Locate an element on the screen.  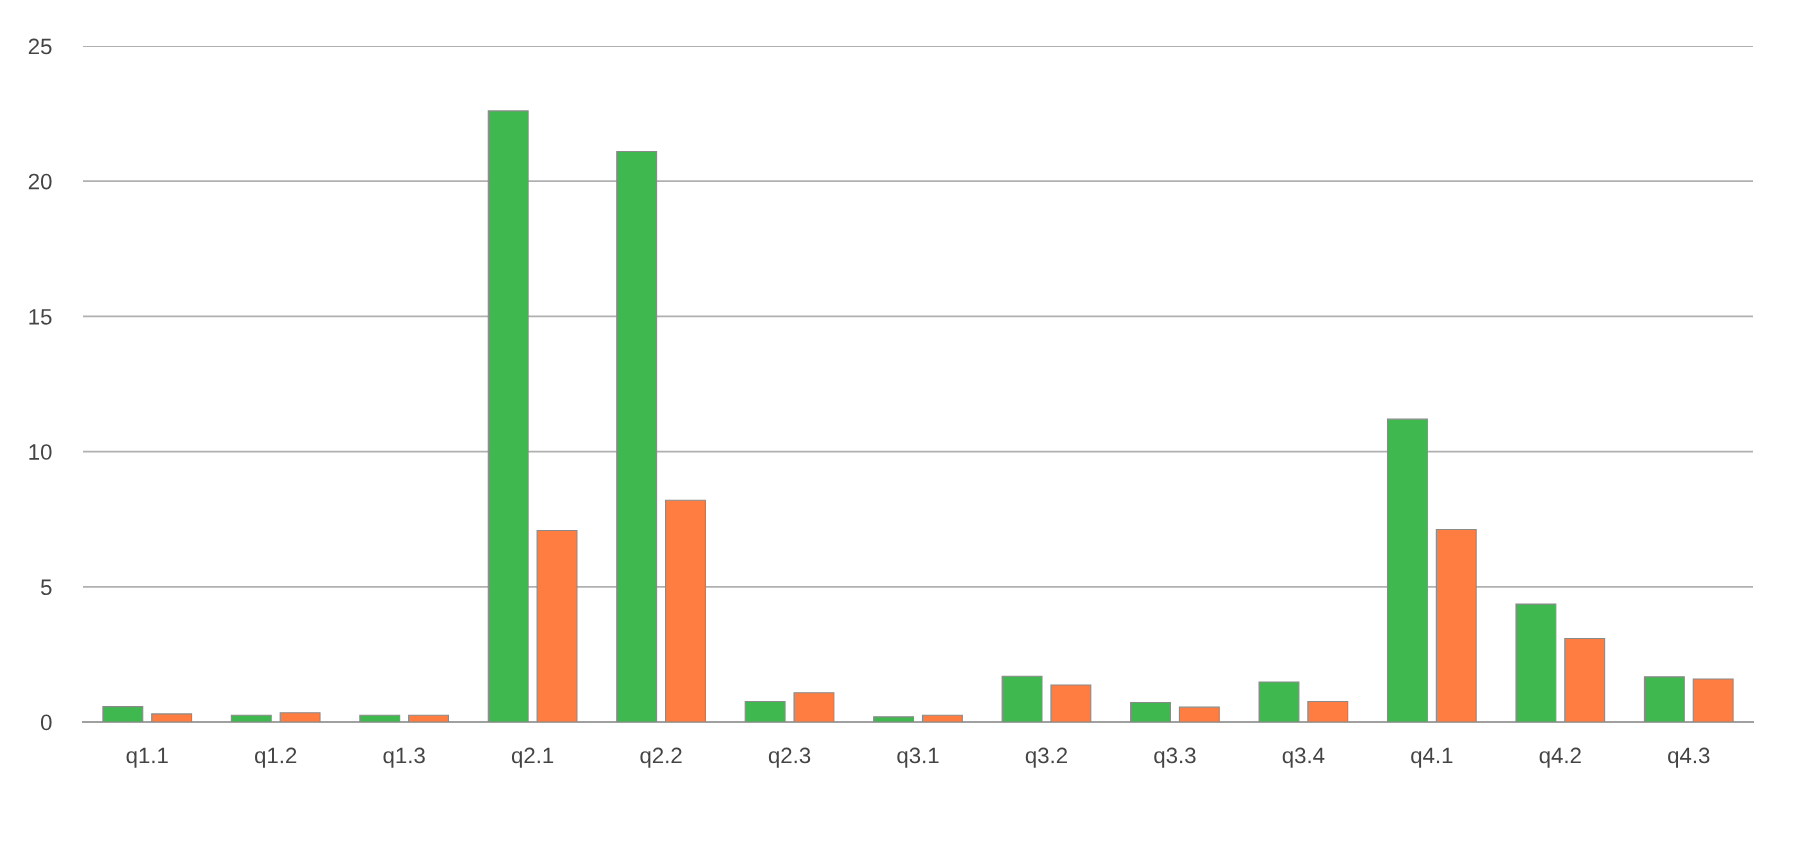
x-tick-label: q3.2 is located at coordinates (1046, 757).